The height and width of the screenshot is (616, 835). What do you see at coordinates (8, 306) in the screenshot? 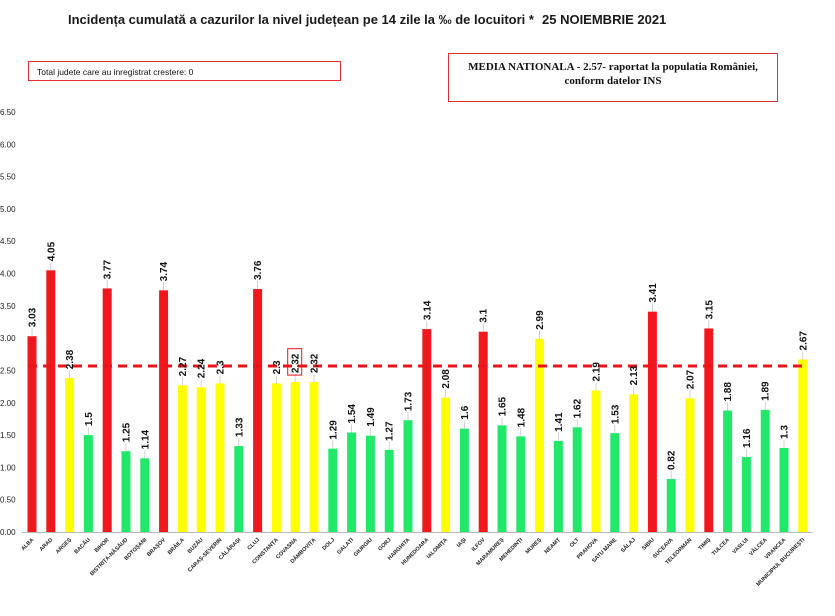
I see `y-tick-label: 3.50` at bounding box center [8, 306].